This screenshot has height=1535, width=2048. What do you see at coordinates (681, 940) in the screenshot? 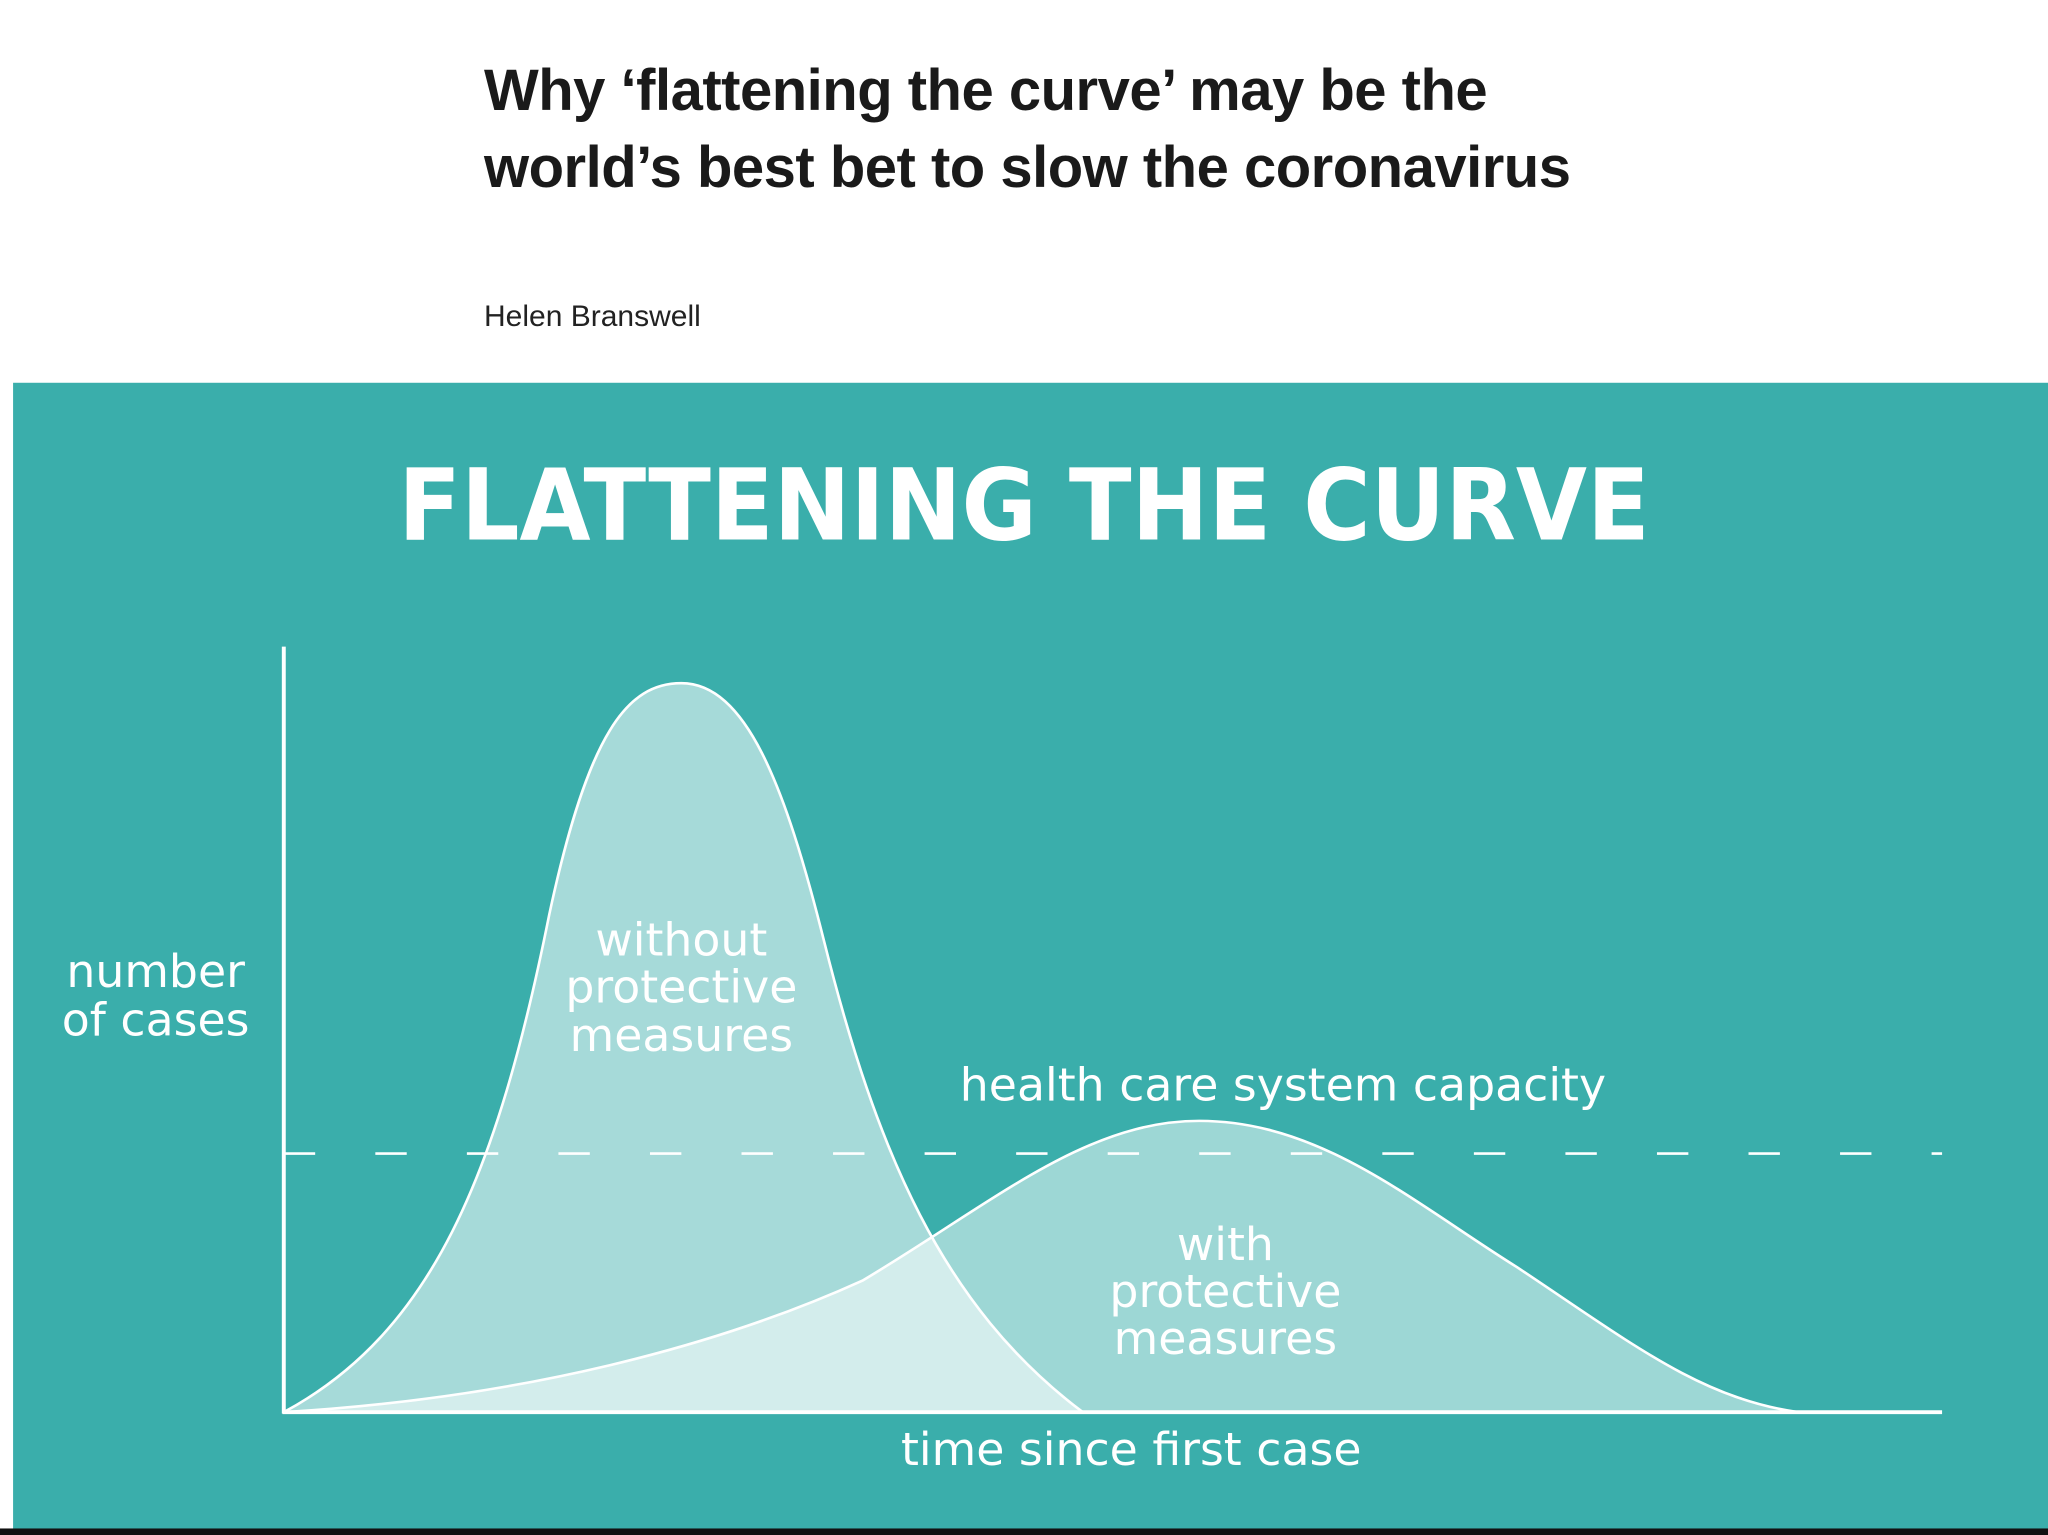
I see `curve-label: without` at bounding box center [681, 940].